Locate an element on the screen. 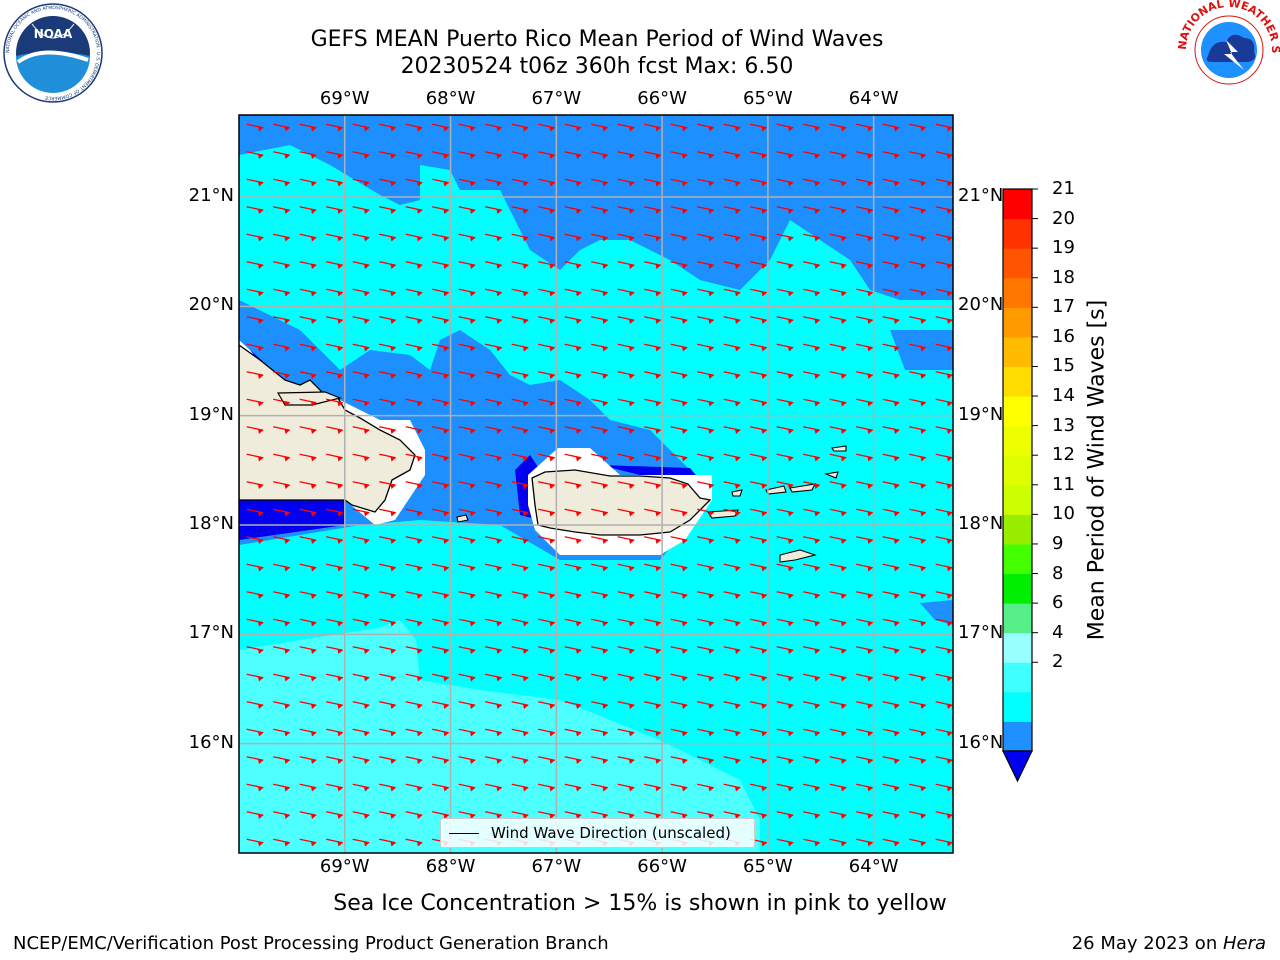 Image resolution: width=1280 pixels, height=960 pixels. colorbar-segment is located at coordinates (1017, 529).